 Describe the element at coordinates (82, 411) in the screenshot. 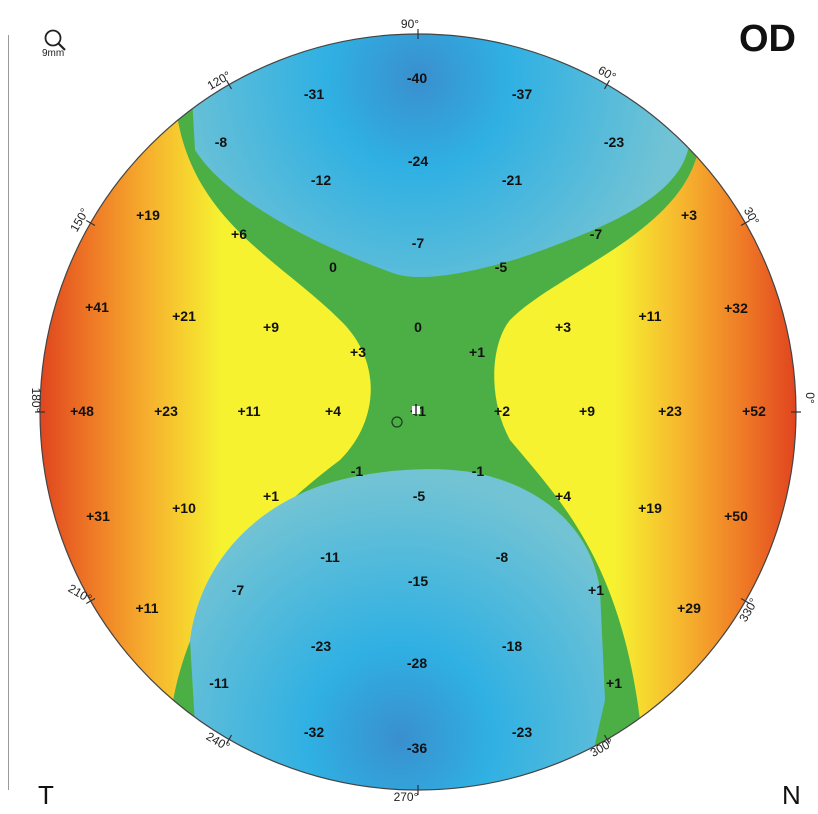

I see `map-value: +48` at that location.